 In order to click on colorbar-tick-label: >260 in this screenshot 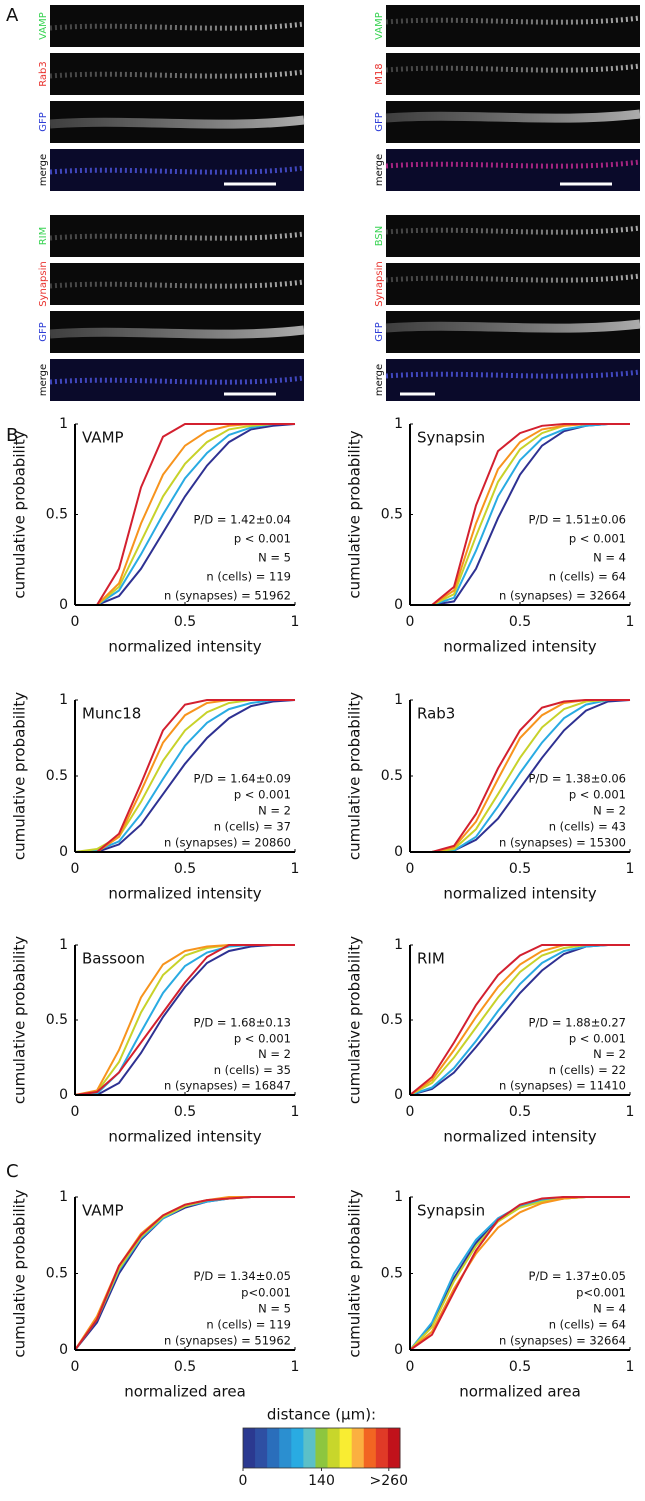, I will do `click(389, 1481)`.